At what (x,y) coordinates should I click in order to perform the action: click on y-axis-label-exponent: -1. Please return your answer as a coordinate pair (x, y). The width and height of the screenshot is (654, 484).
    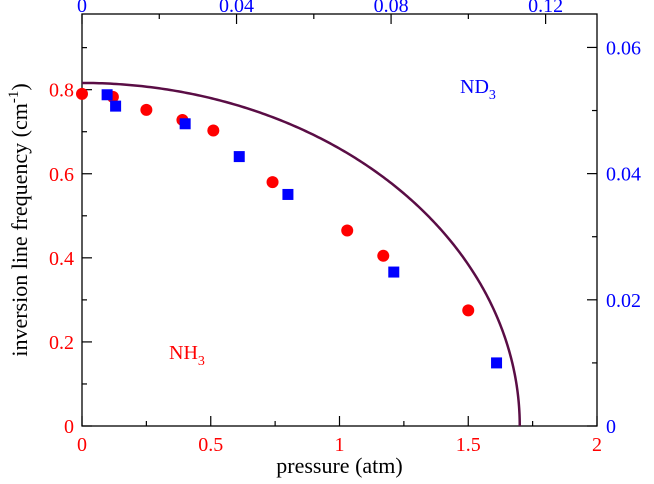
    Looking at the image, I should click on (14, 97).